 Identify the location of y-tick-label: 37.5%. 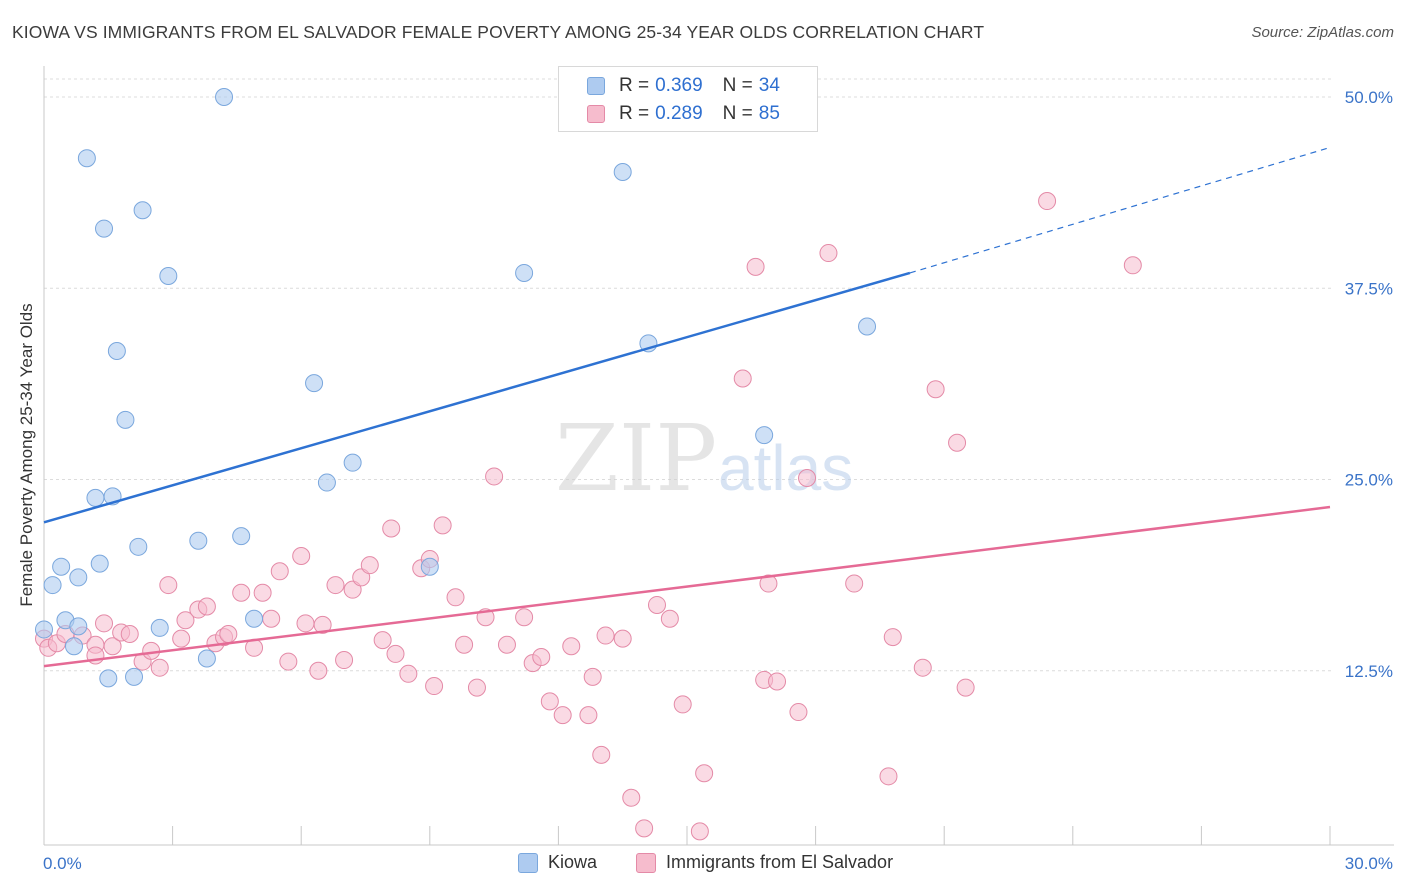
(1369, 288).